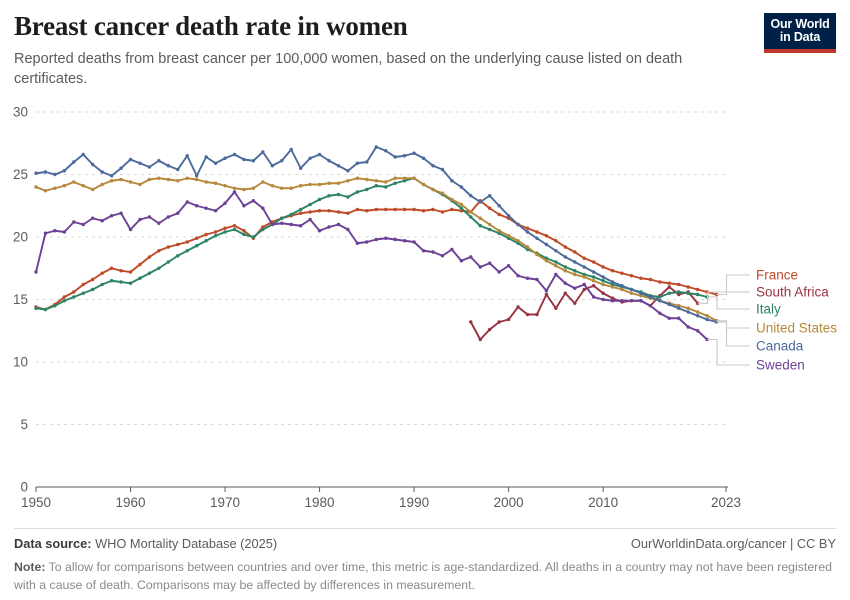  Describe the element at coordinates (36, 502) in the screenshot. I see `x-tick-label: 1950` at that location.